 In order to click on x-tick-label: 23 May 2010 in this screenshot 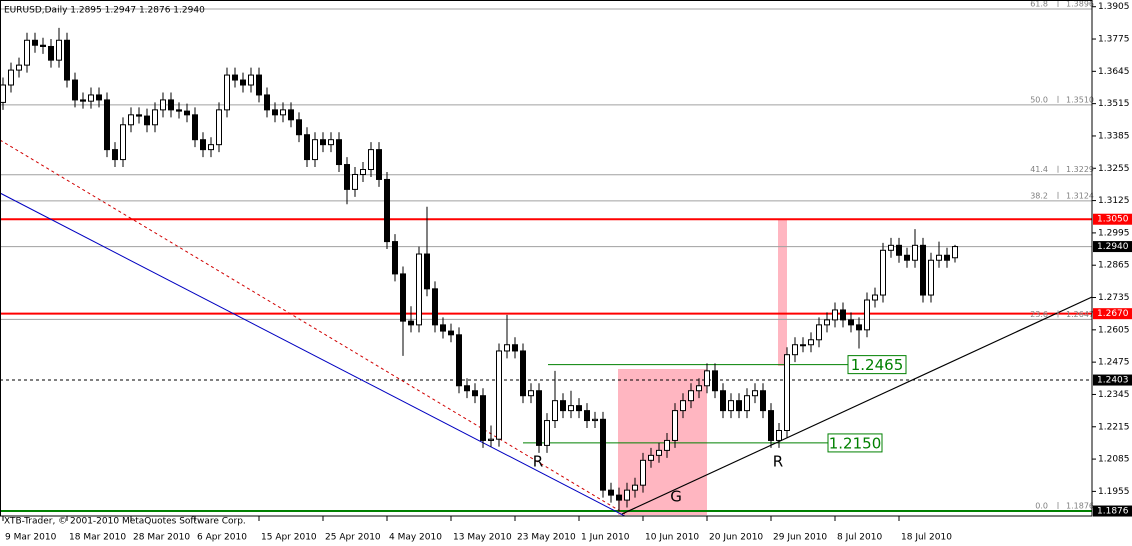, I will do `click(546, 538)`.